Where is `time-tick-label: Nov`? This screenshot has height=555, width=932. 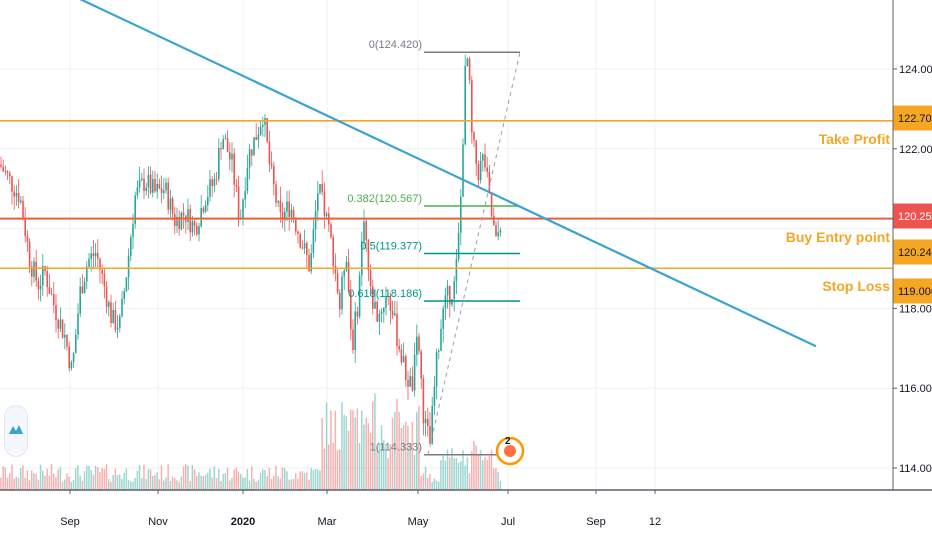
time-tick-label: Nov is located at coordinates (158, 522).